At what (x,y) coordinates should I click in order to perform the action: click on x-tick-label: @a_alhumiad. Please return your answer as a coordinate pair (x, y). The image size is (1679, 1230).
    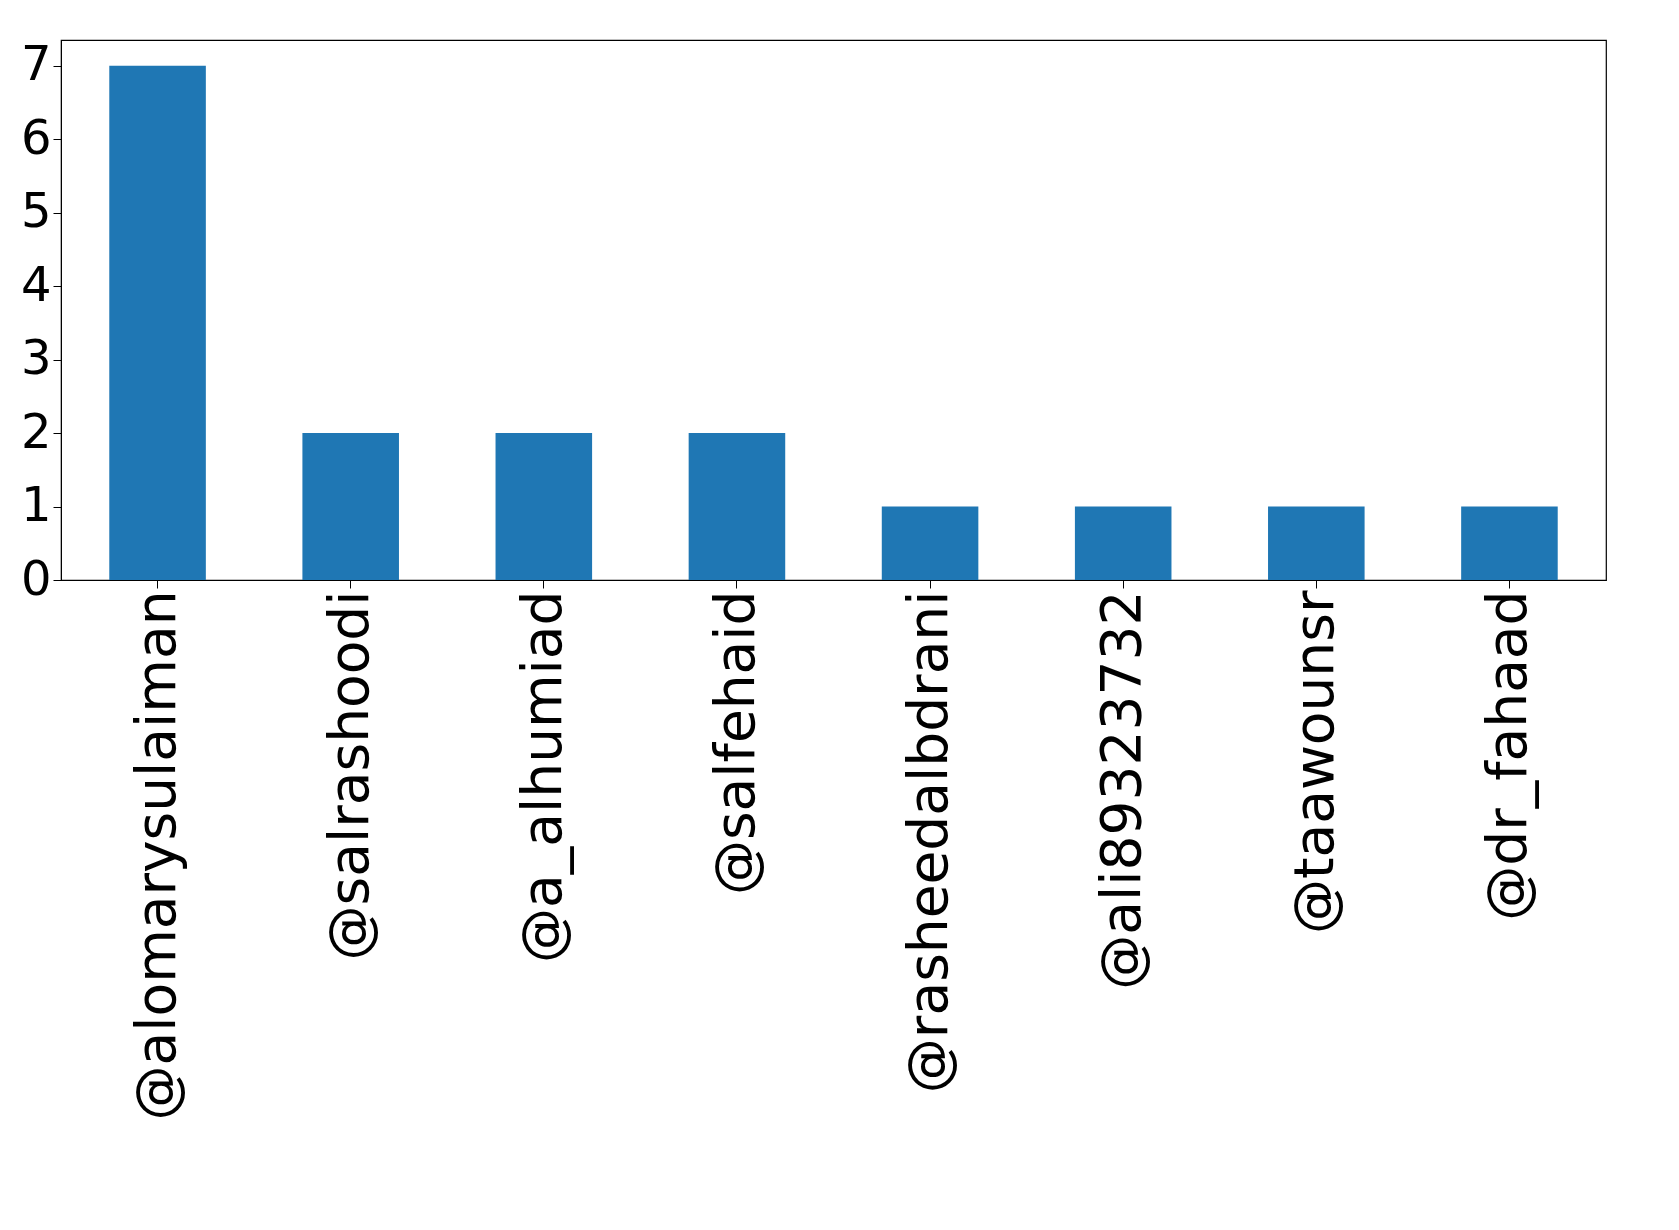
    Looking at the image, I should click on (541, 776).